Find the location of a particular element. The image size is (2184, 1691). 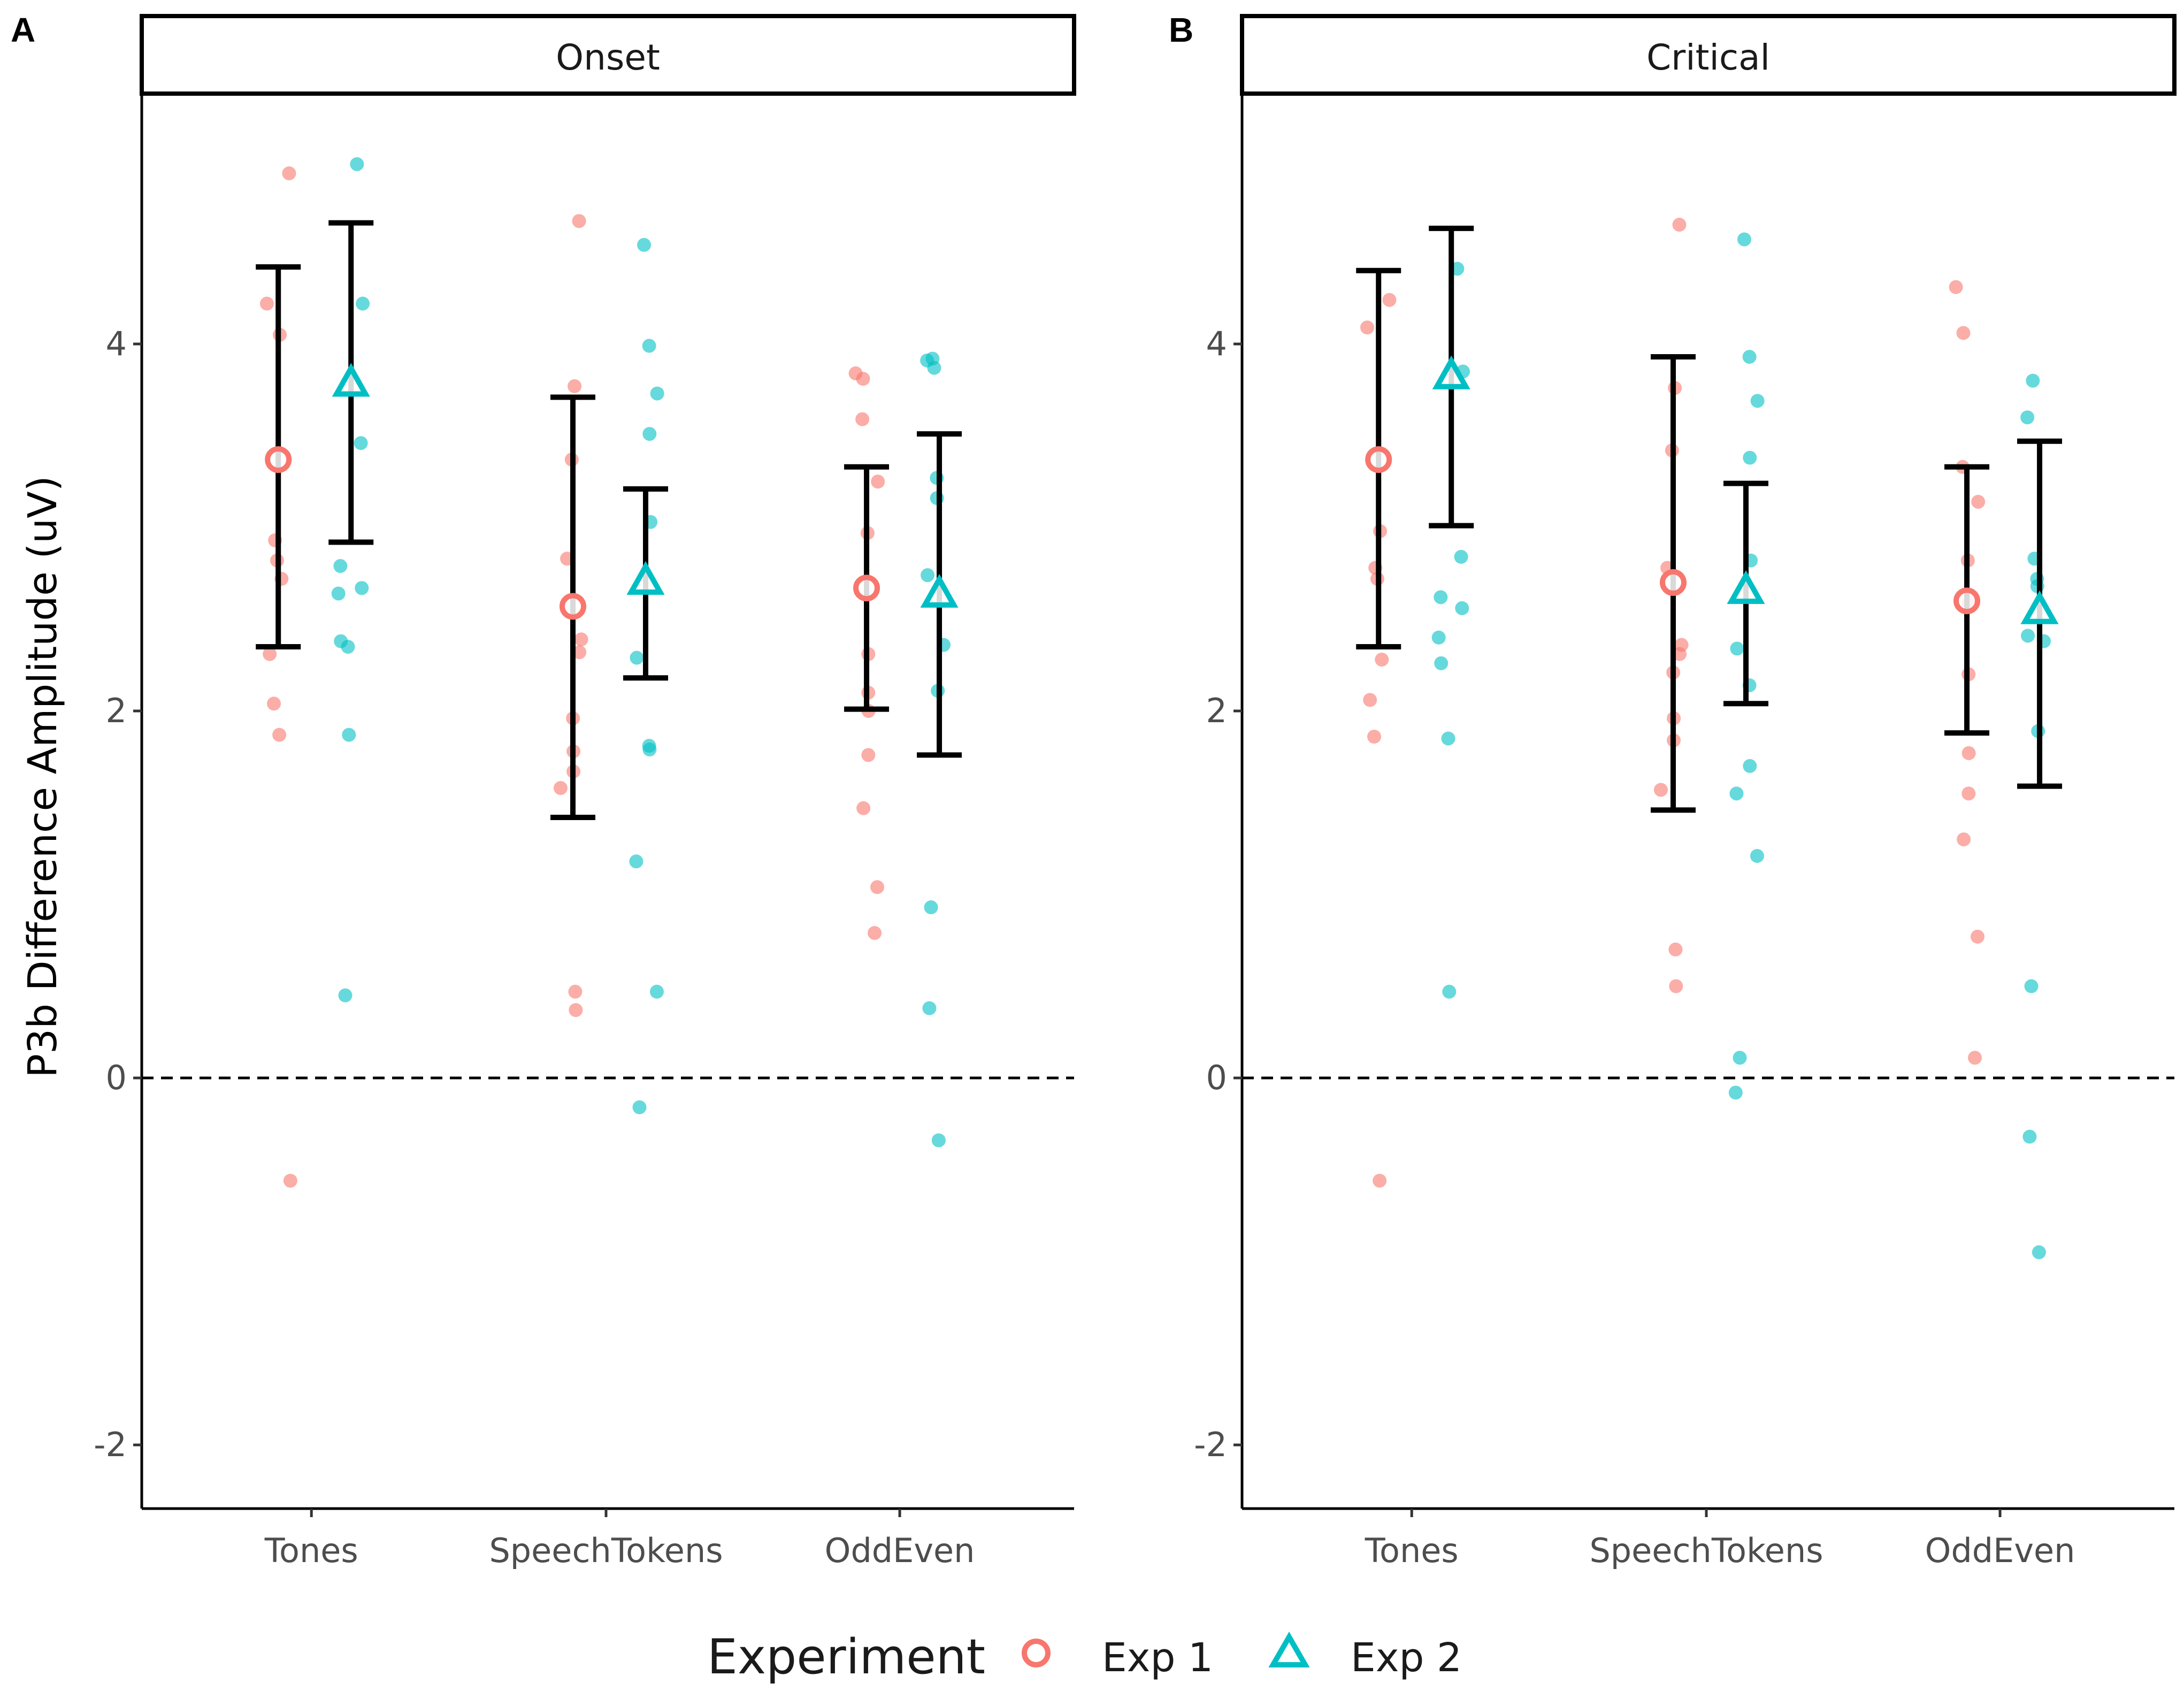

legend-item-exp-2: Exp 2 is located at coordinates (1365, 1656).